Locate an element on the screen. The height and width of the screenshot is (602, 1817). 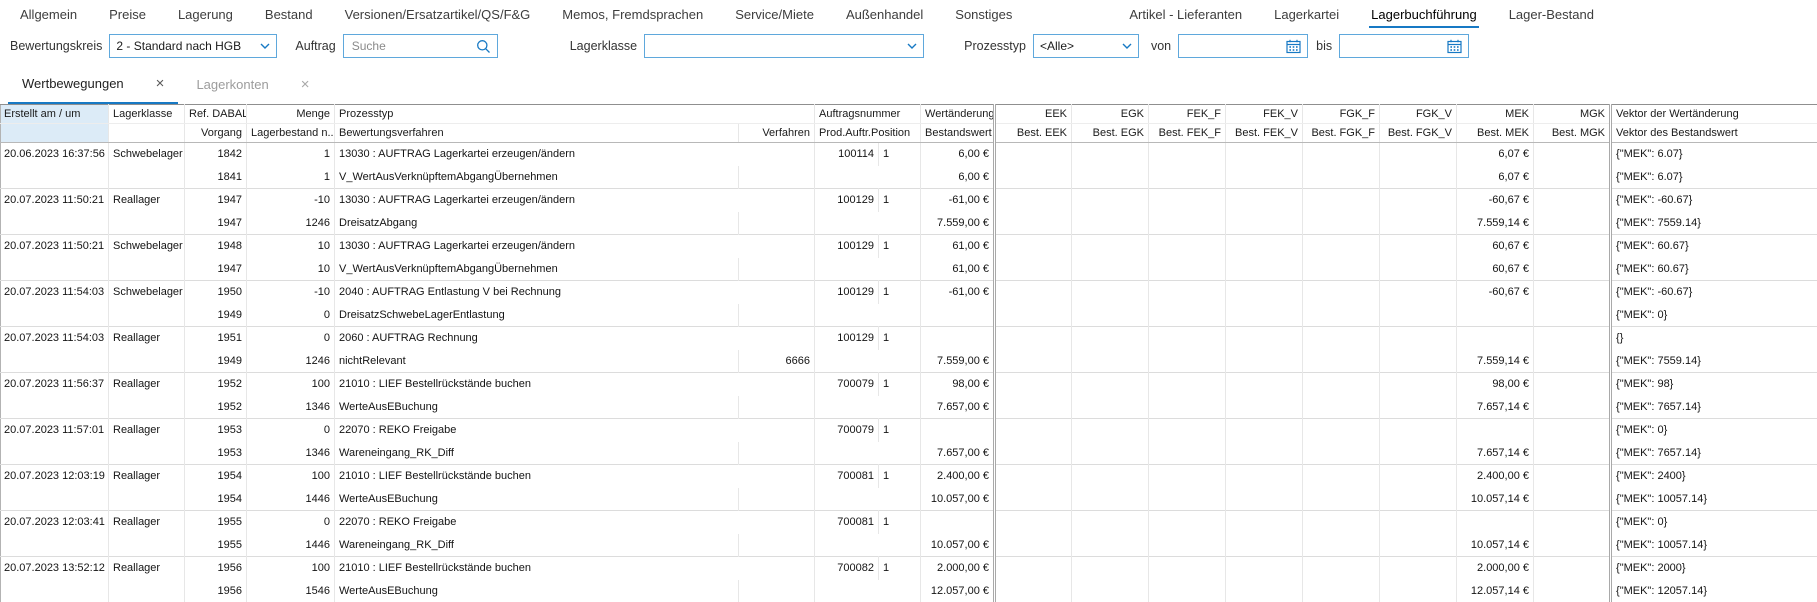
lagerklasse-select is located at coordinates (784, 46).